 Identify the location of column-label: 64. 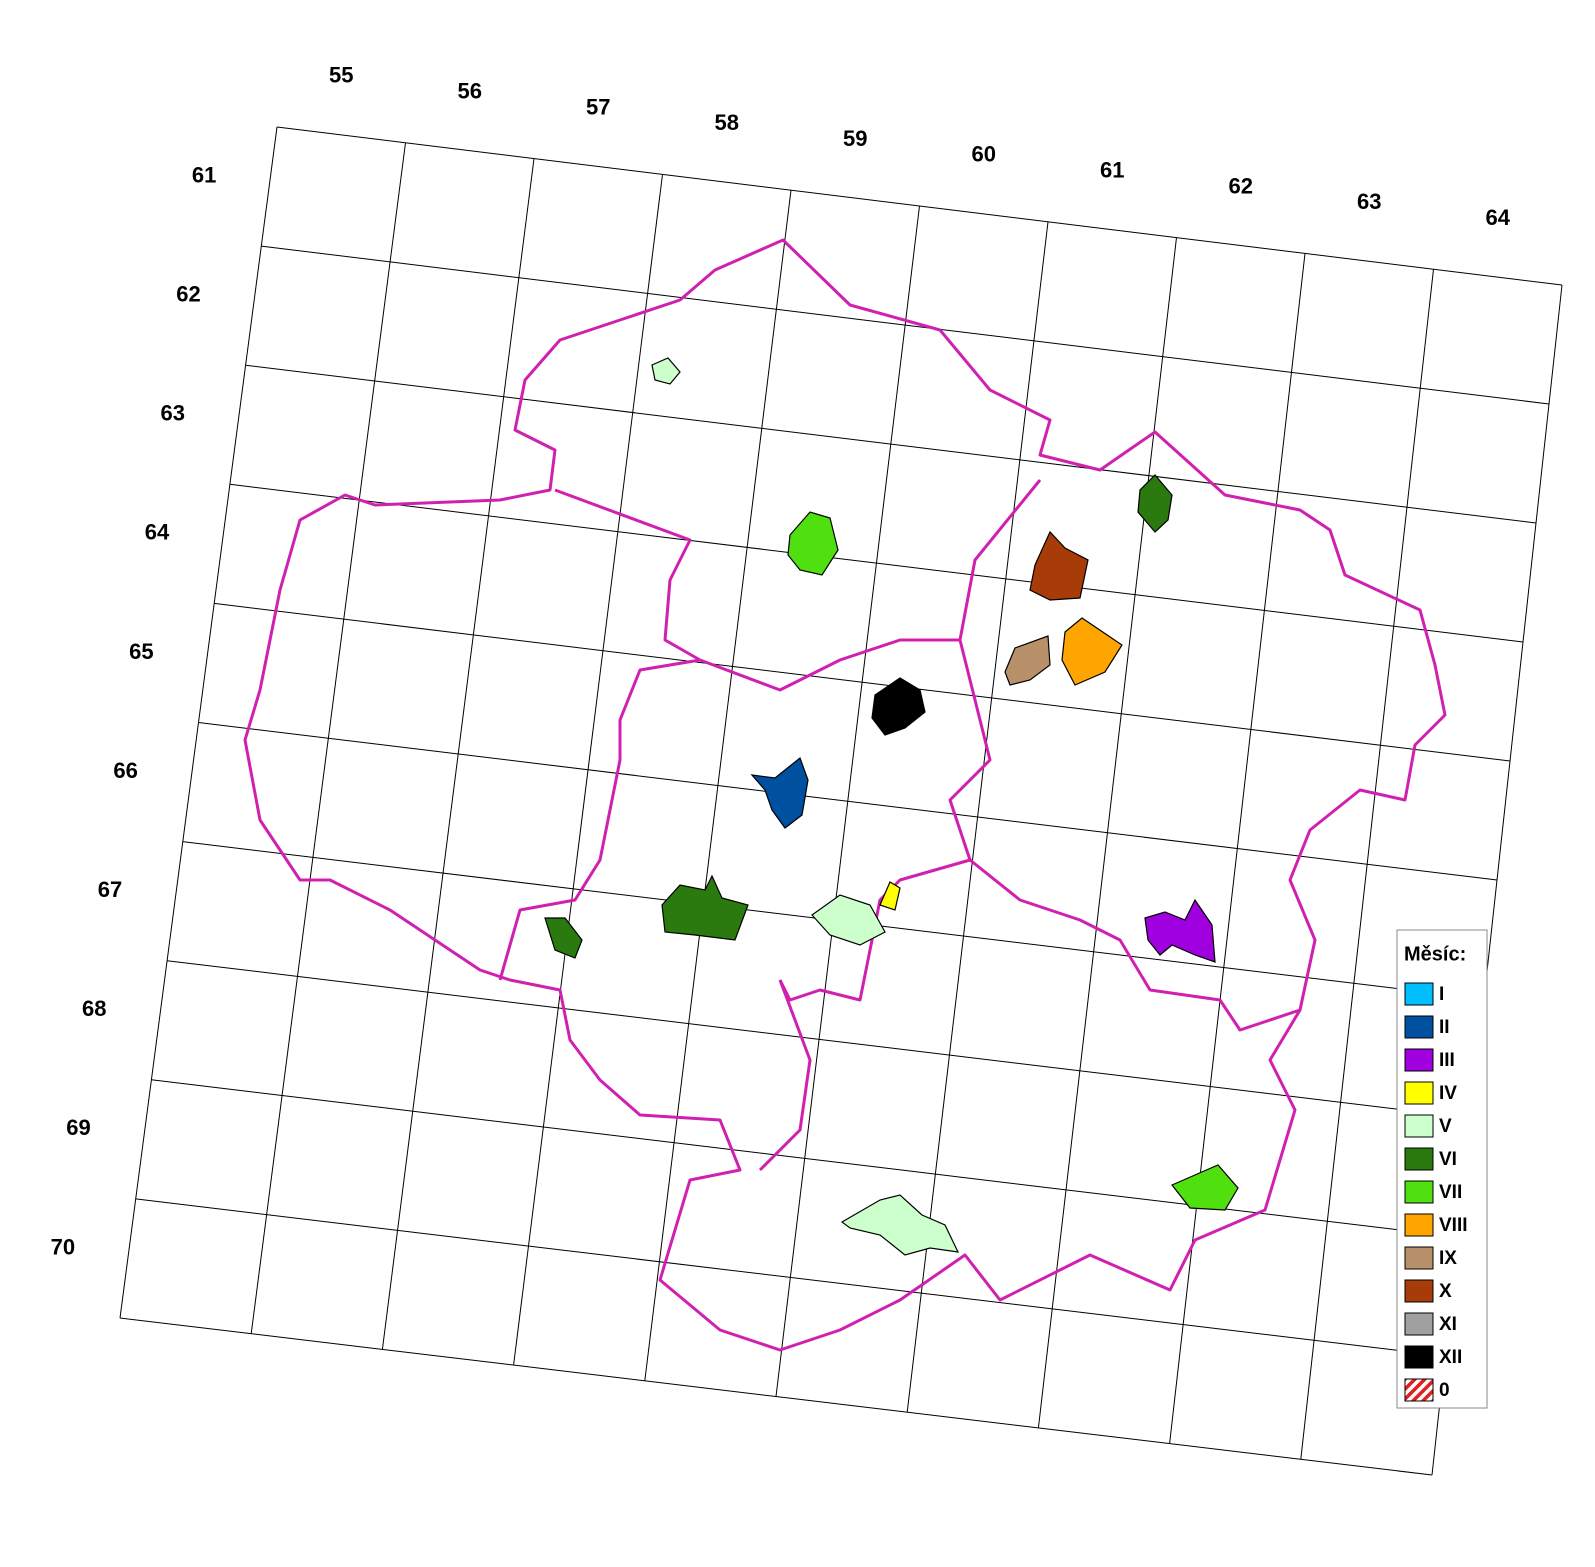
(1498, 217).